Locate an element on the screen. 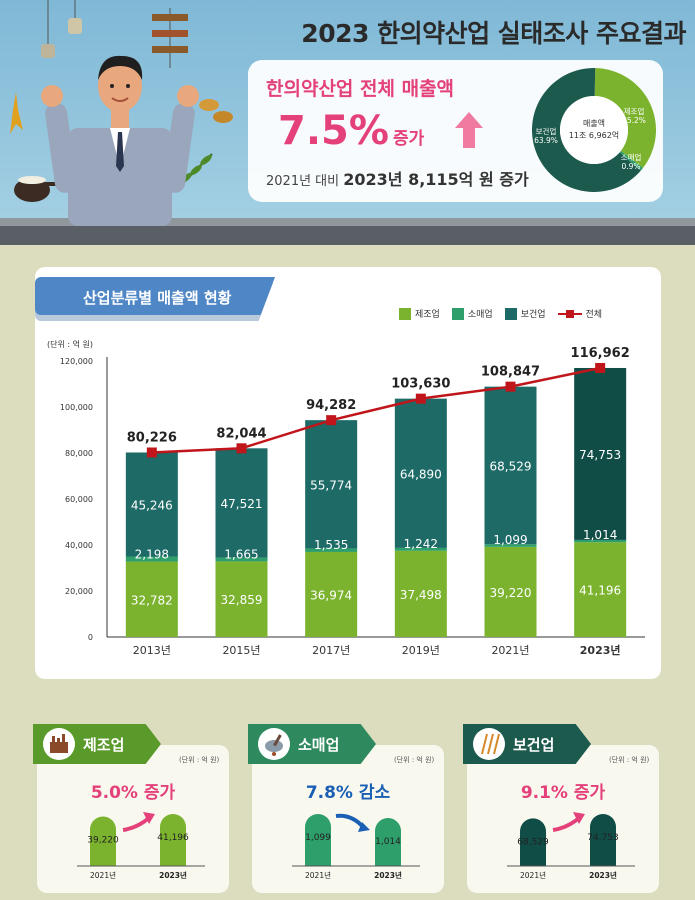 This screenshot has width=695, height=900. bar-보건업-2017년 is located at coordinates (331, 484).